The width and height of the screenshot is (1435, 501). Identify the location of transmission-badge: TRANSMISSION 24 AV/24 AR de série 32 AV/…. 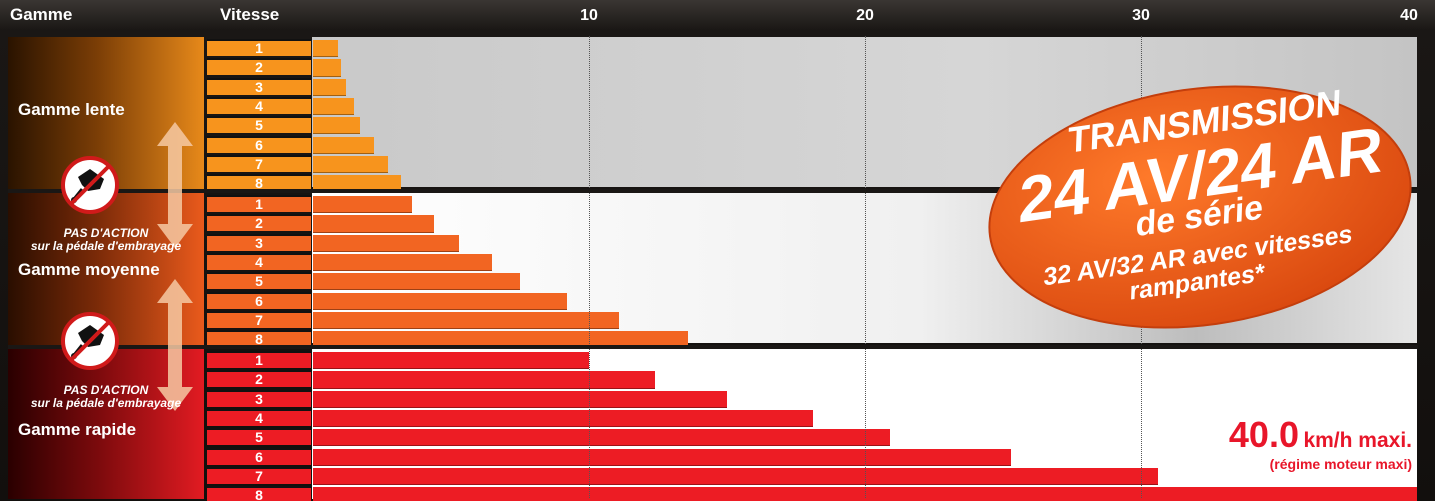
(1200, 205).